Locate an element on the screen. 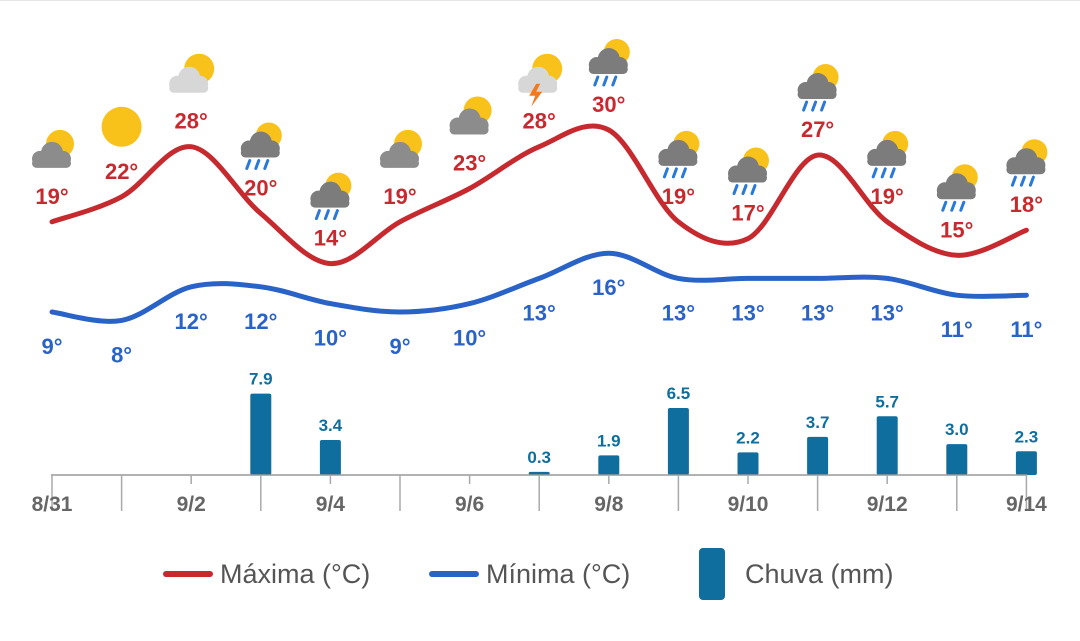 The height and width of the screenshot is (641, 1080). legend-rain-label: Chuva (mm) is located at coordinates (819, 574).